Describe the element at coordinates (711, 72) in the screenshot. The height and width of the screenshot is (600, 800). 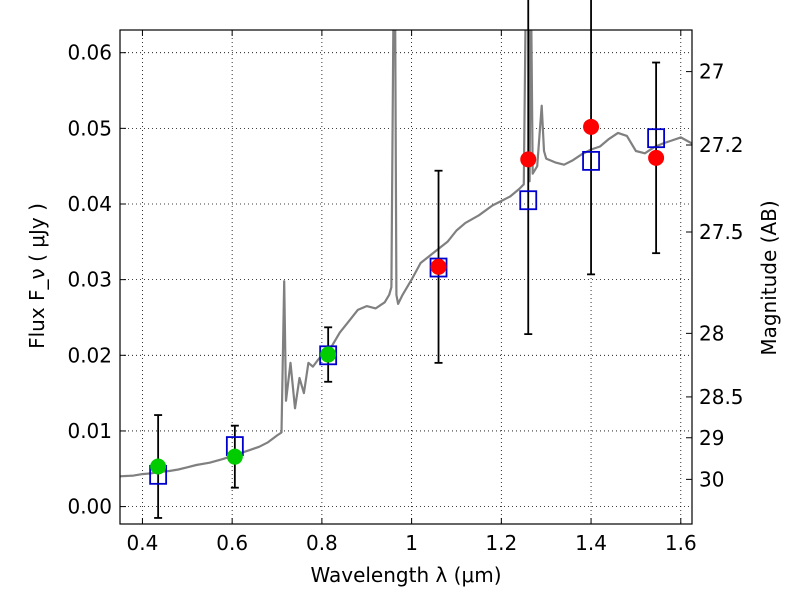
I see `magnitude-tick-label: 27` at that location.